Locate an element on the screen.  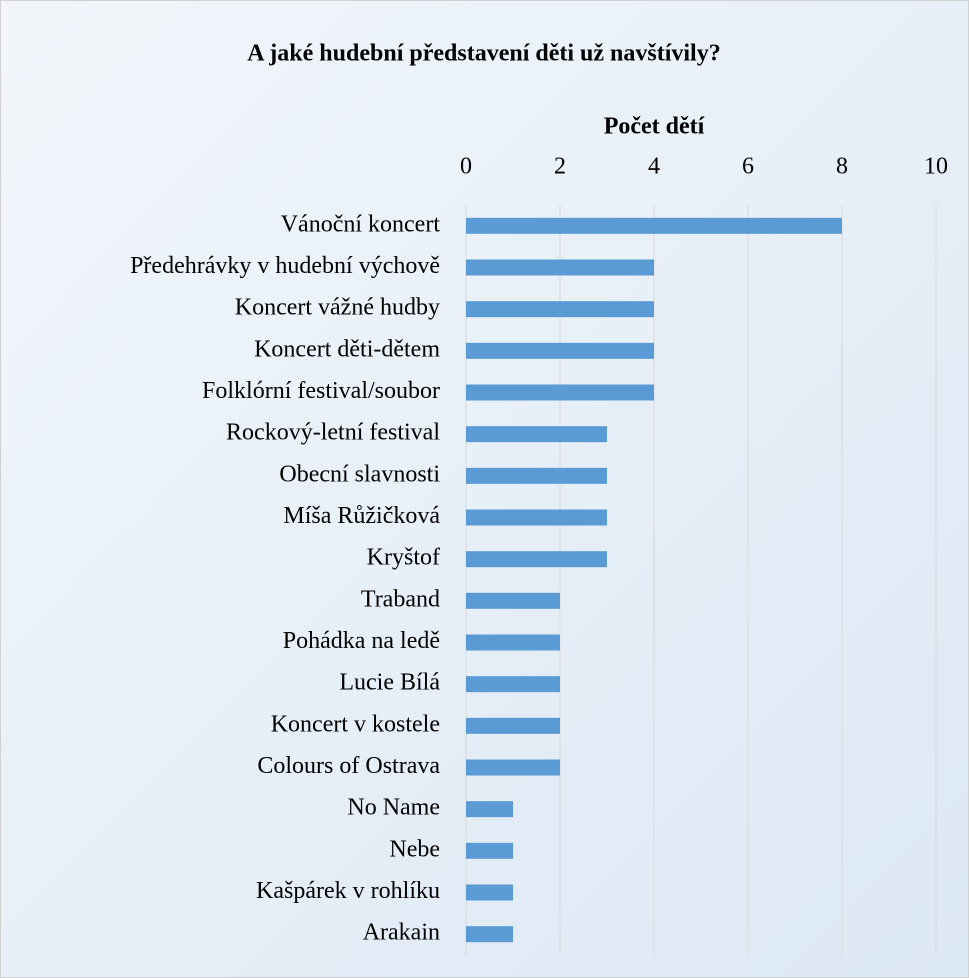
y-tick-label: Kašpárek v rohlíku is located at coordinates (348, 891).